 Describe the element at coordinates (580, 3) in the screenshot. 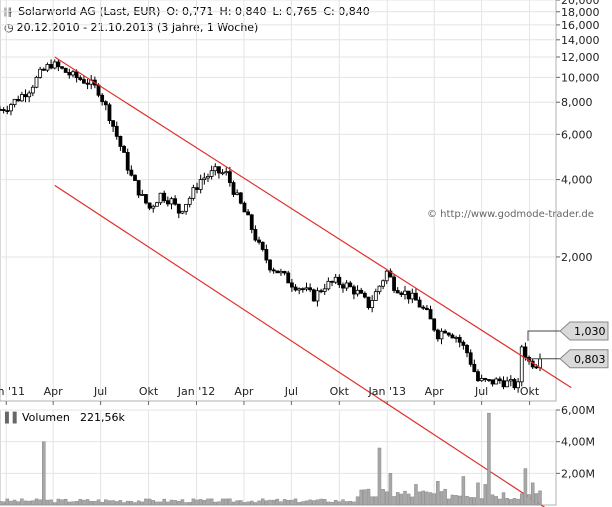

I see `price-tick-label: 20,000` at that location.